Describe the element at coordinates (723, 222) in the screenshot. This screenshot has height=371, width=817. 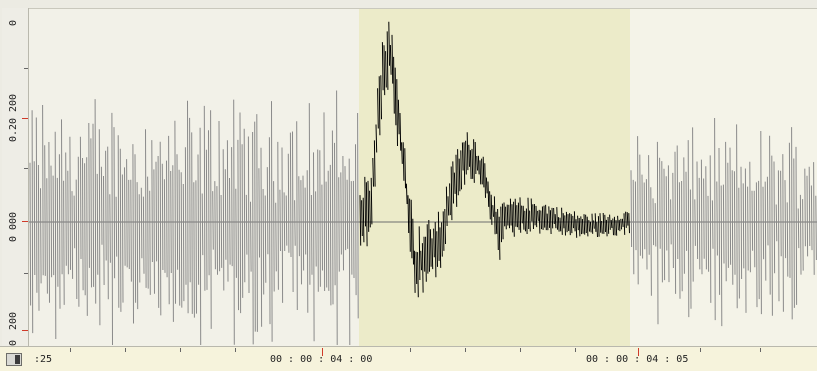
I see `waveform-unselected-right` at that location.